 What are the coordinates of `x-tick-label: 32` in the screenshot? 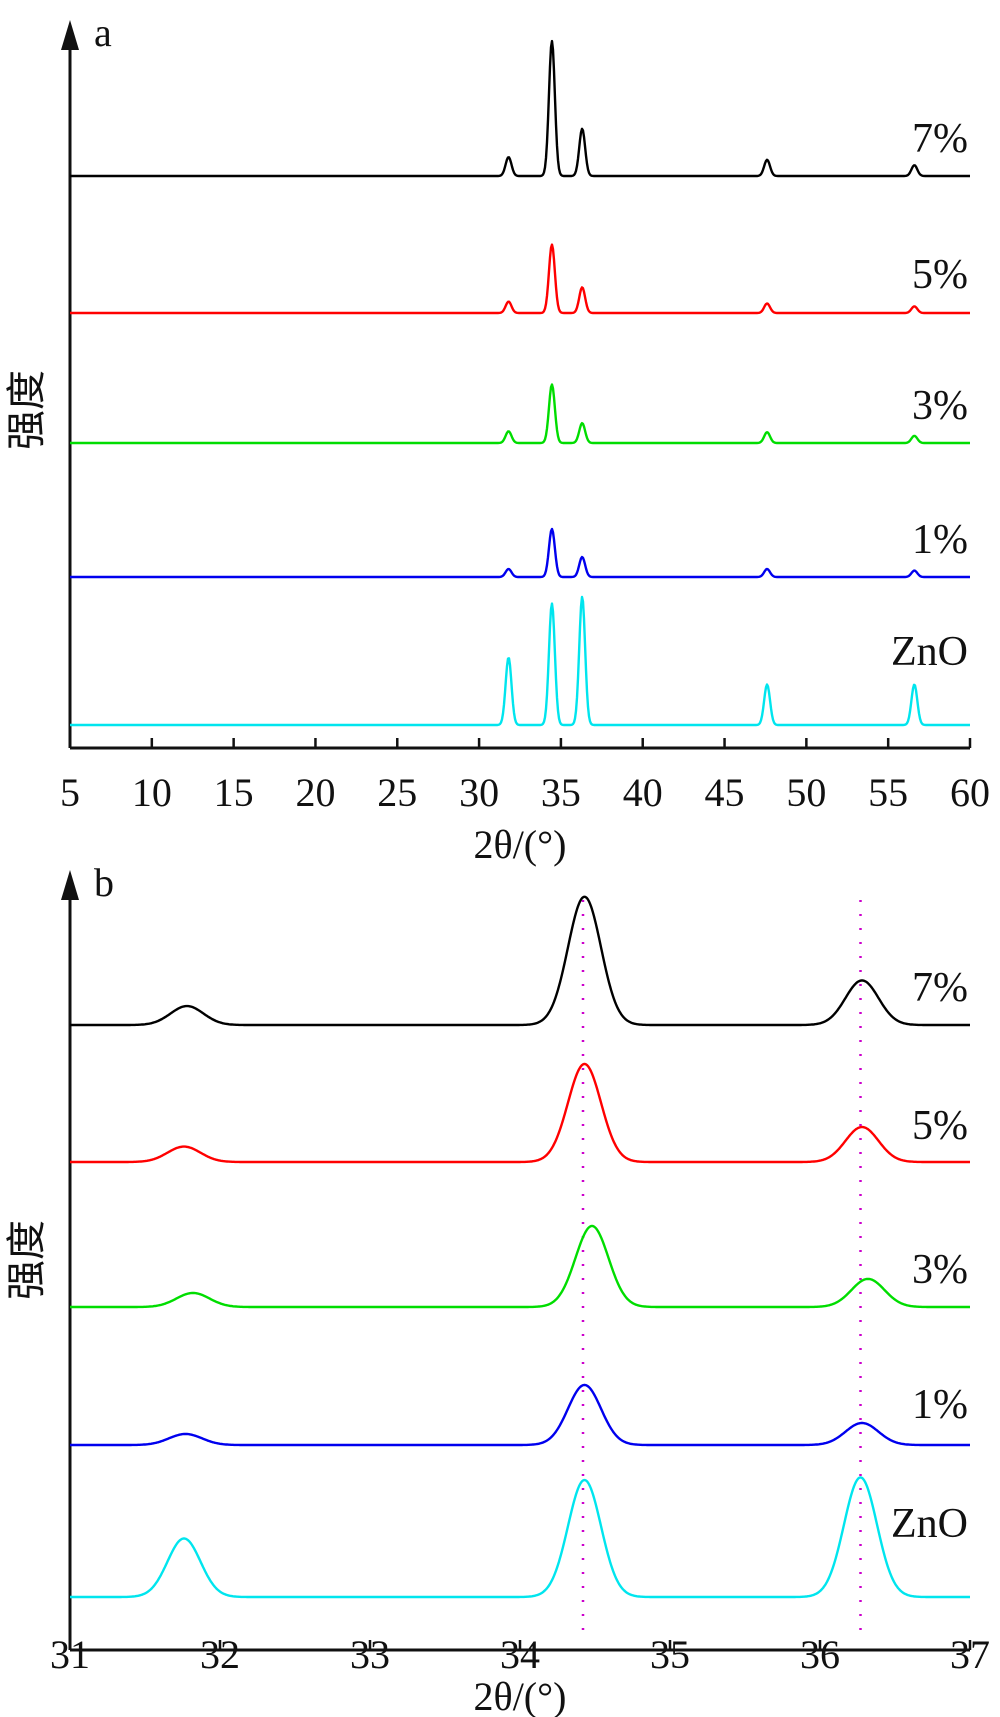 It's located at (220, 1654).